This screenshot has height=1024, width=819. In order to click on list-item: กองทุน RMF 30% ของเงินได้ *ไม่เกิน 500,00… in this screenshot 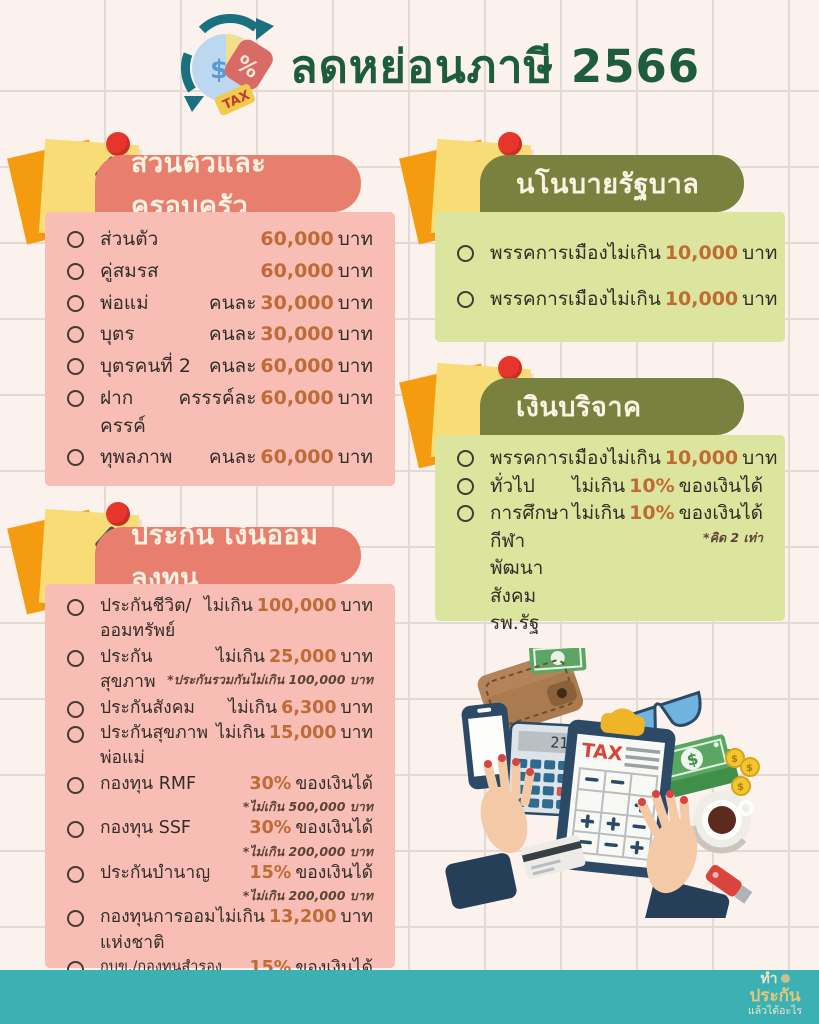, I will do `click(220, 794)`.